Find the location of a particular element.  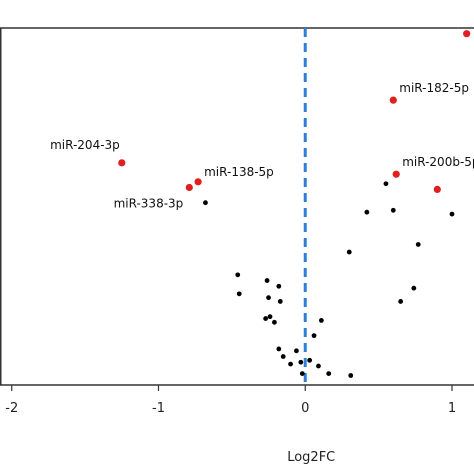

x-tick-label: 0 is located at coordinates (305, 408).